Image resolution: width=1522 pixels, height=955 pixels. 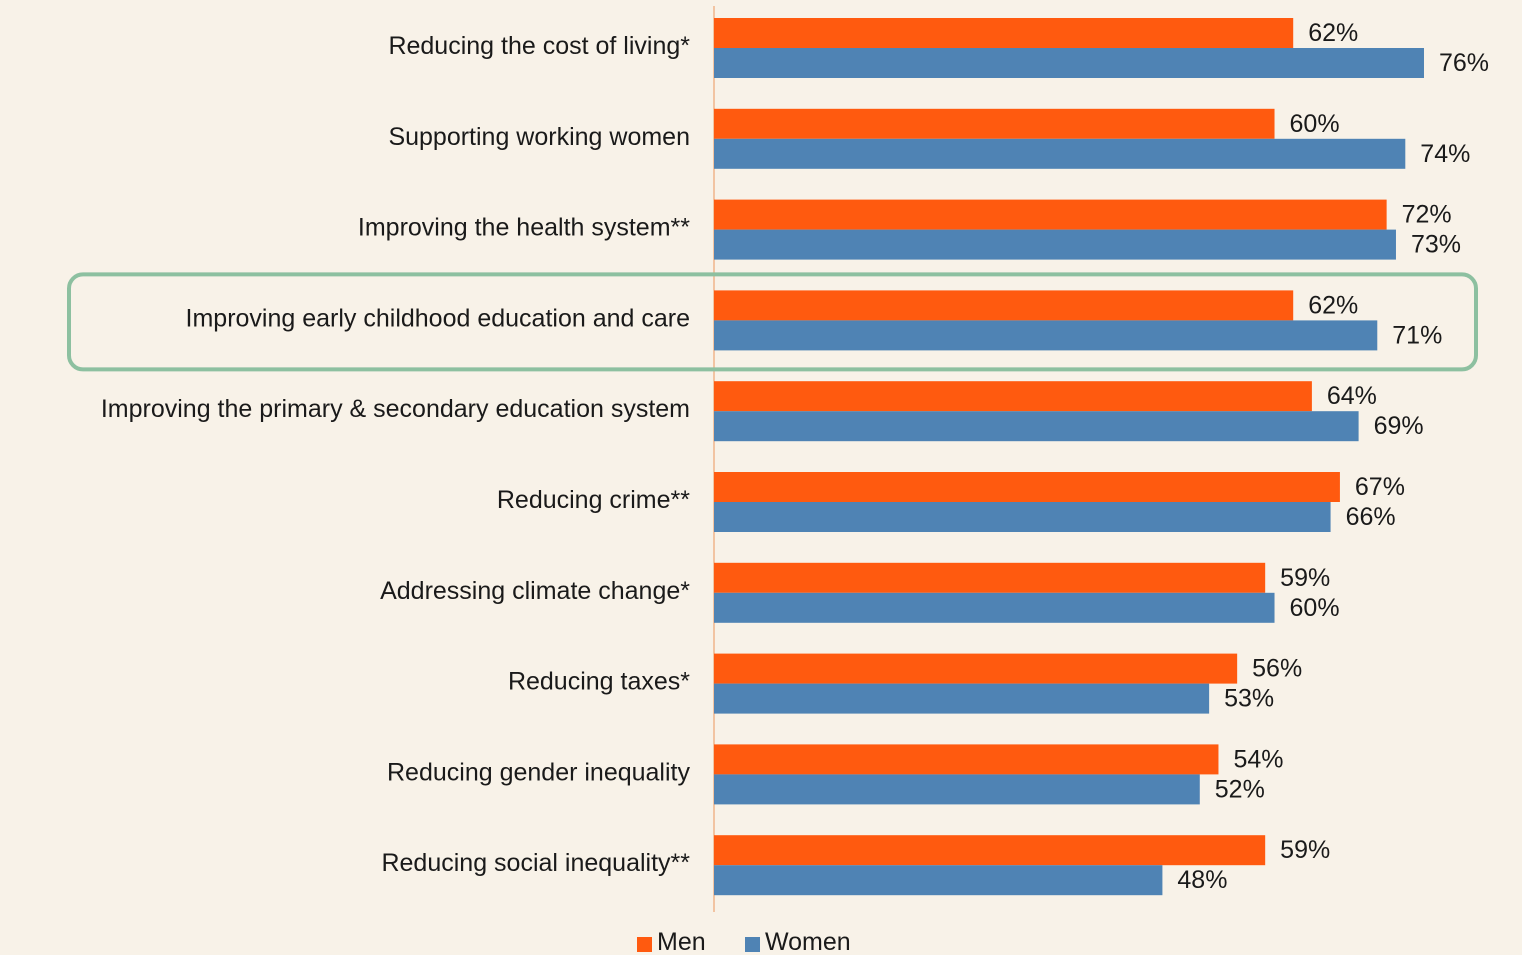 What do you see at coordinates (1371, 517) in the screenshot?
I see `value-label-women-reducing-crime: 66%` at bounding box center [1371, 517].